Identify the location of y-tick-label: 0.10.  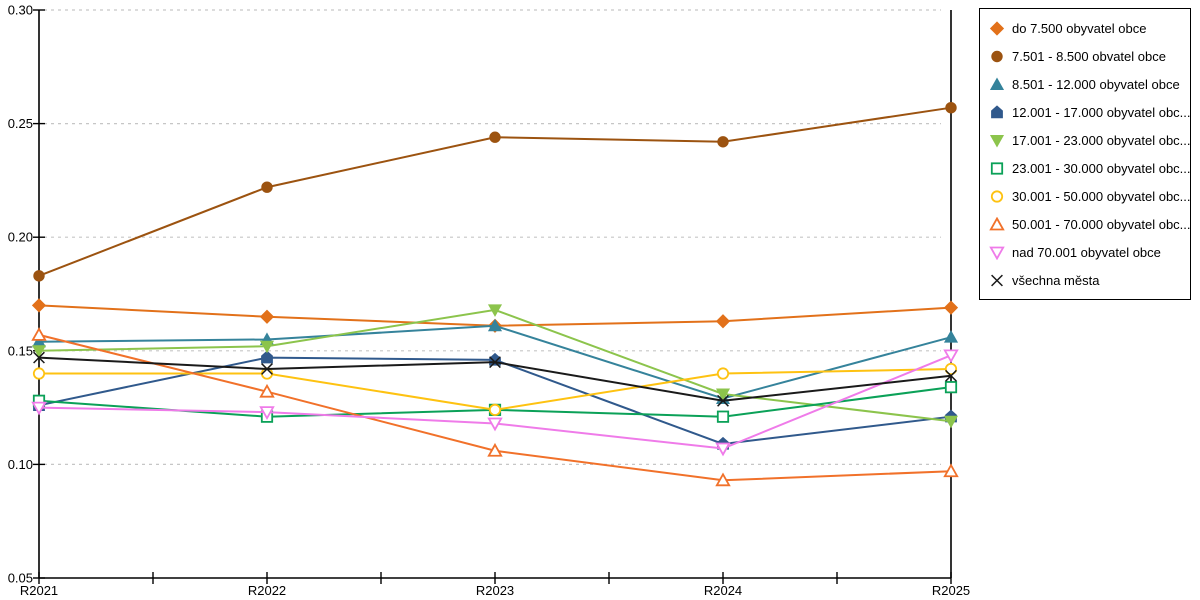
(20, 464).